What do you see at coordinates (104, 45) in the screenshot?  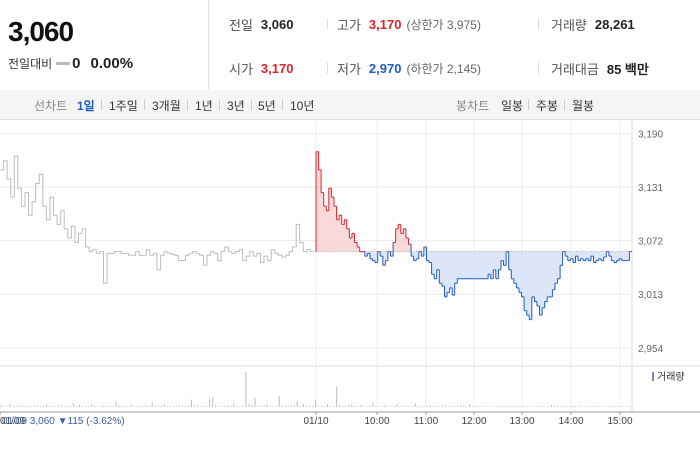 I see `price-box: 3,060 전일대비 0 0.00%` at bounding box center [104, 45].